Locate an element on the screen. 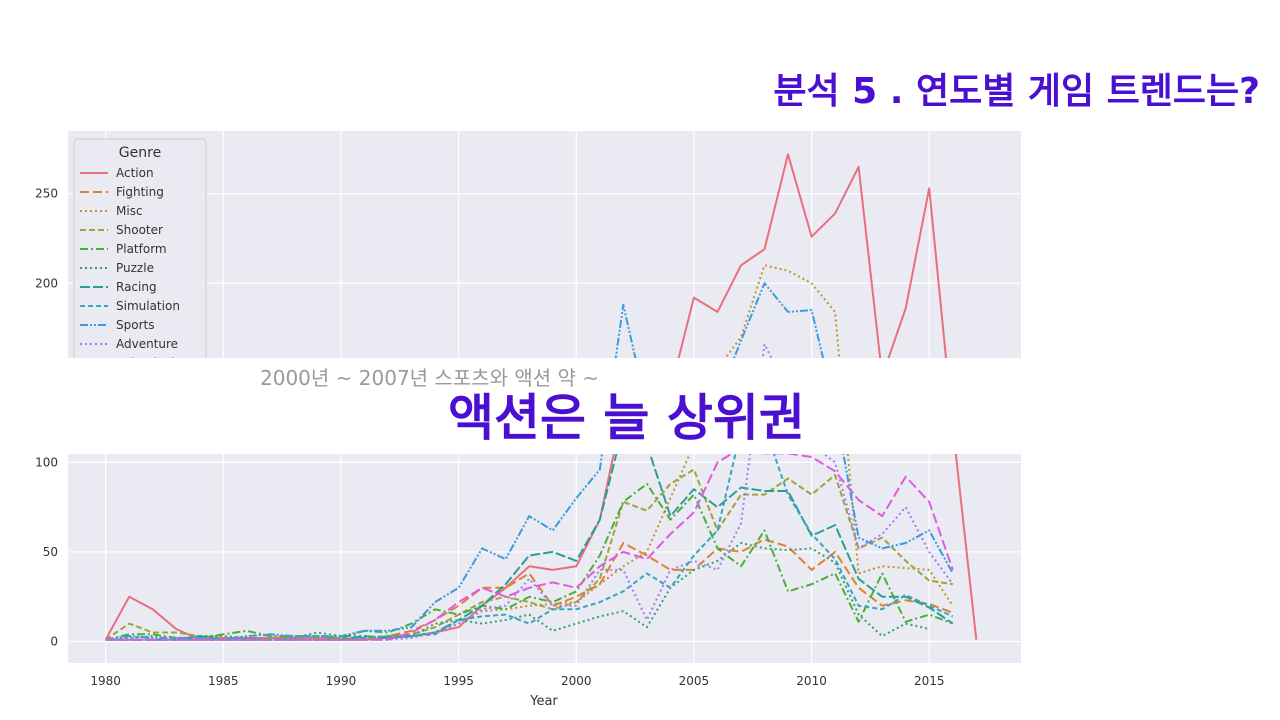 This screenshot has height=720, width=1280. legend-label: Simulation is located at coordinates (148, 306).